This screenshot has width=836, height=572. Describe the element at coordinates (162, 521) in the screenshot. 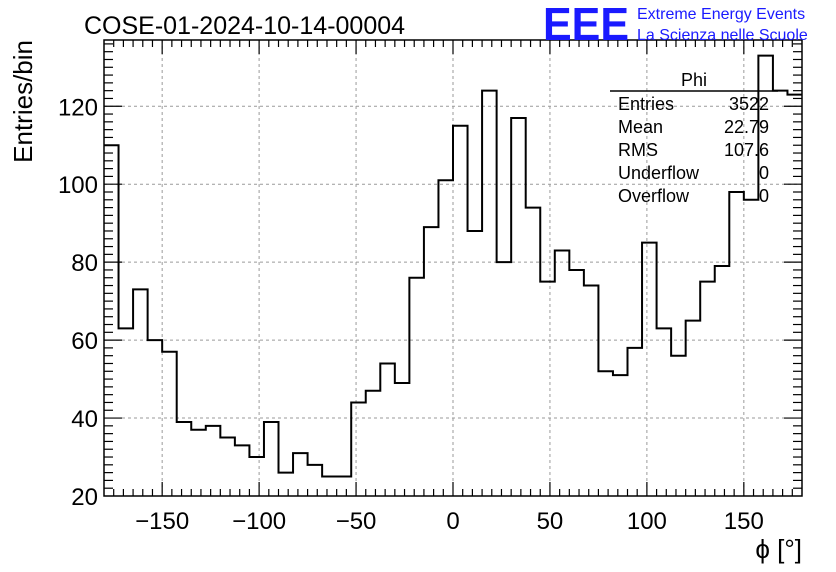

I see `x-tick-label: −150` at that location.